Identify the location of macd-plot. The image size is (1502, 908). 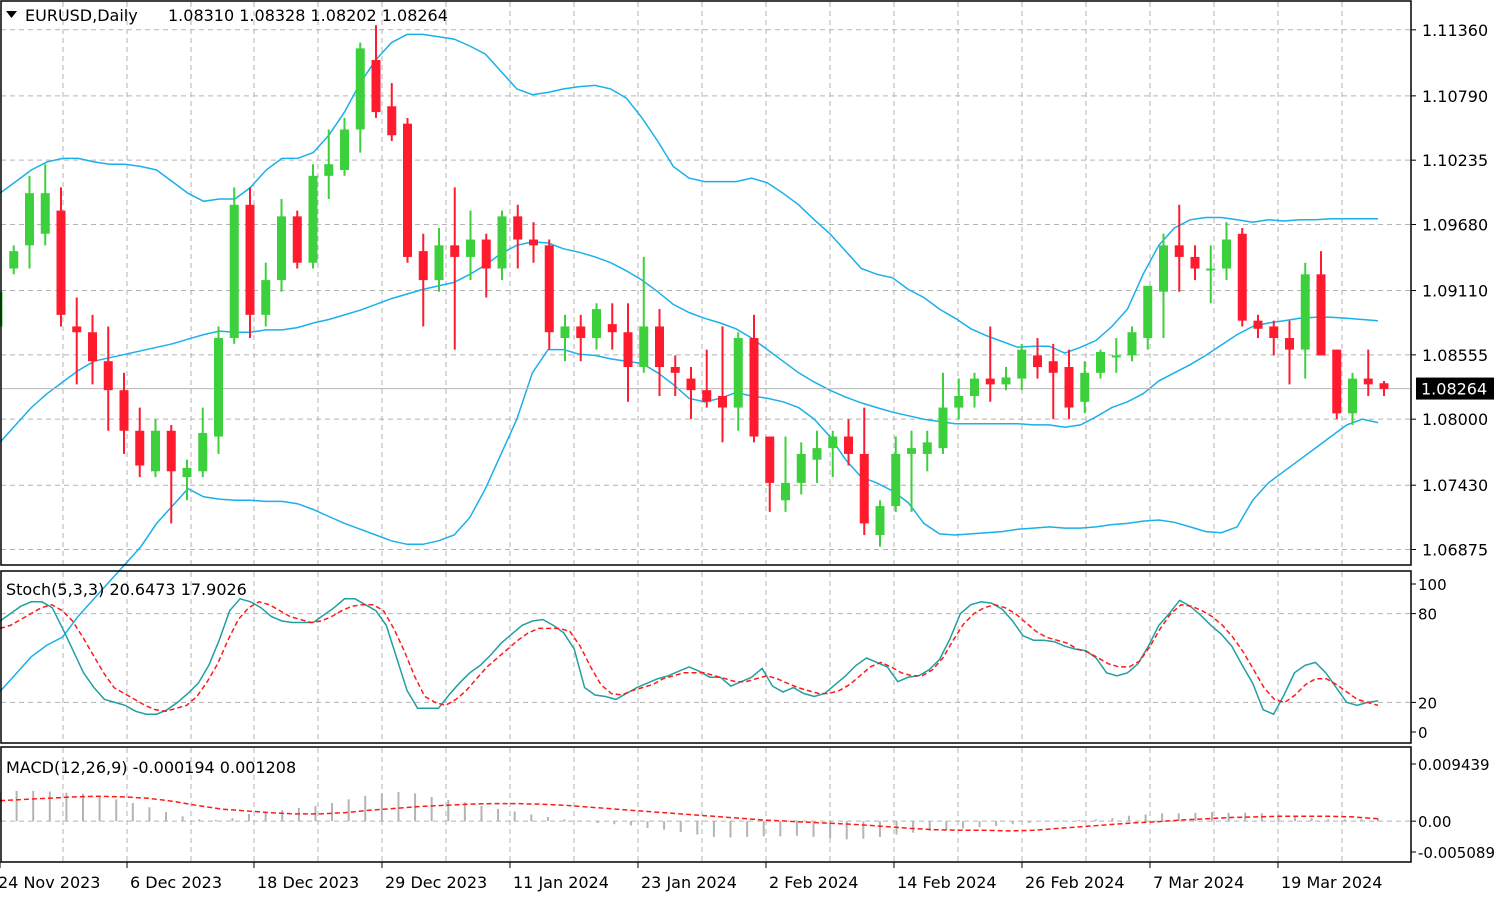
(689, 815).